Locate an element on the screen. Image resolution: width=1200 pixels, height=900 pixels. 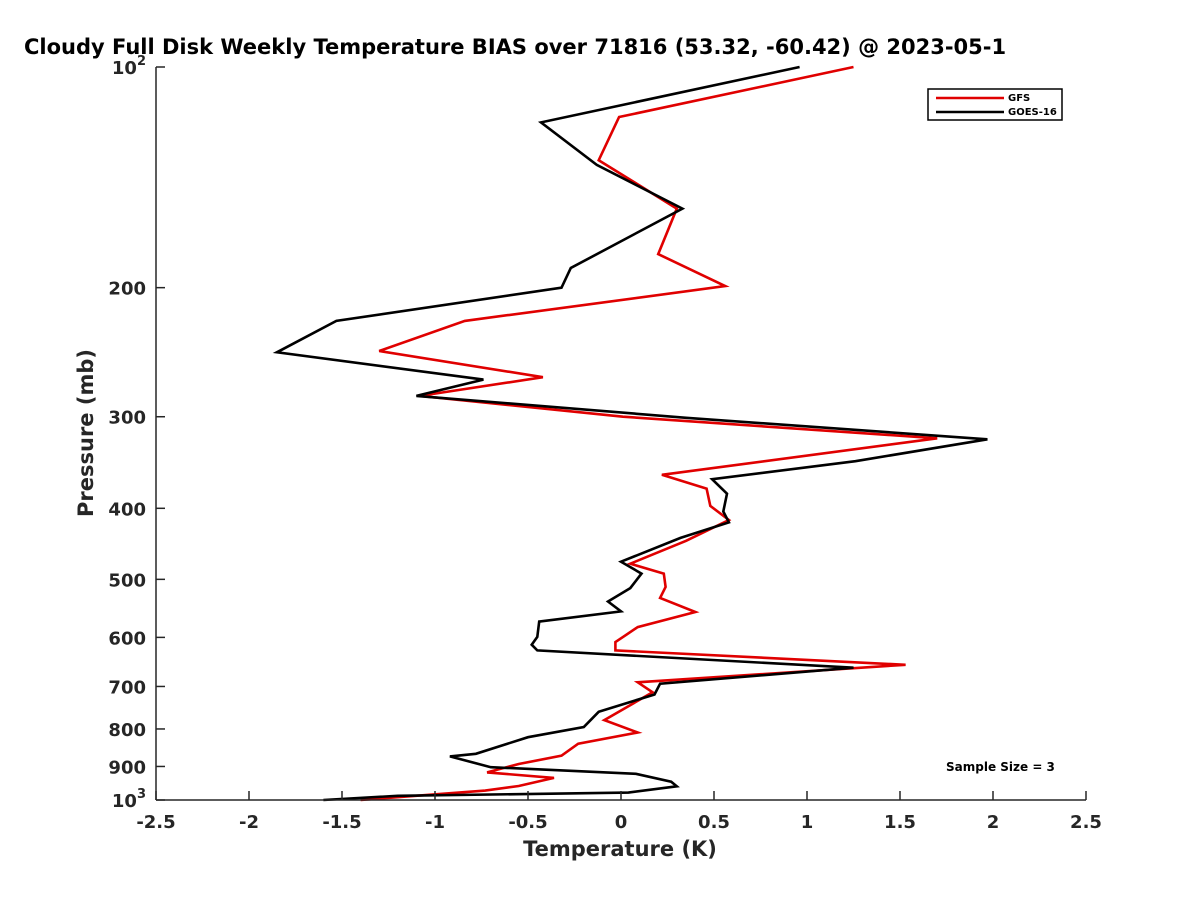
y-axis-label: Pressure (mb) is located at coordinates (86, 433).